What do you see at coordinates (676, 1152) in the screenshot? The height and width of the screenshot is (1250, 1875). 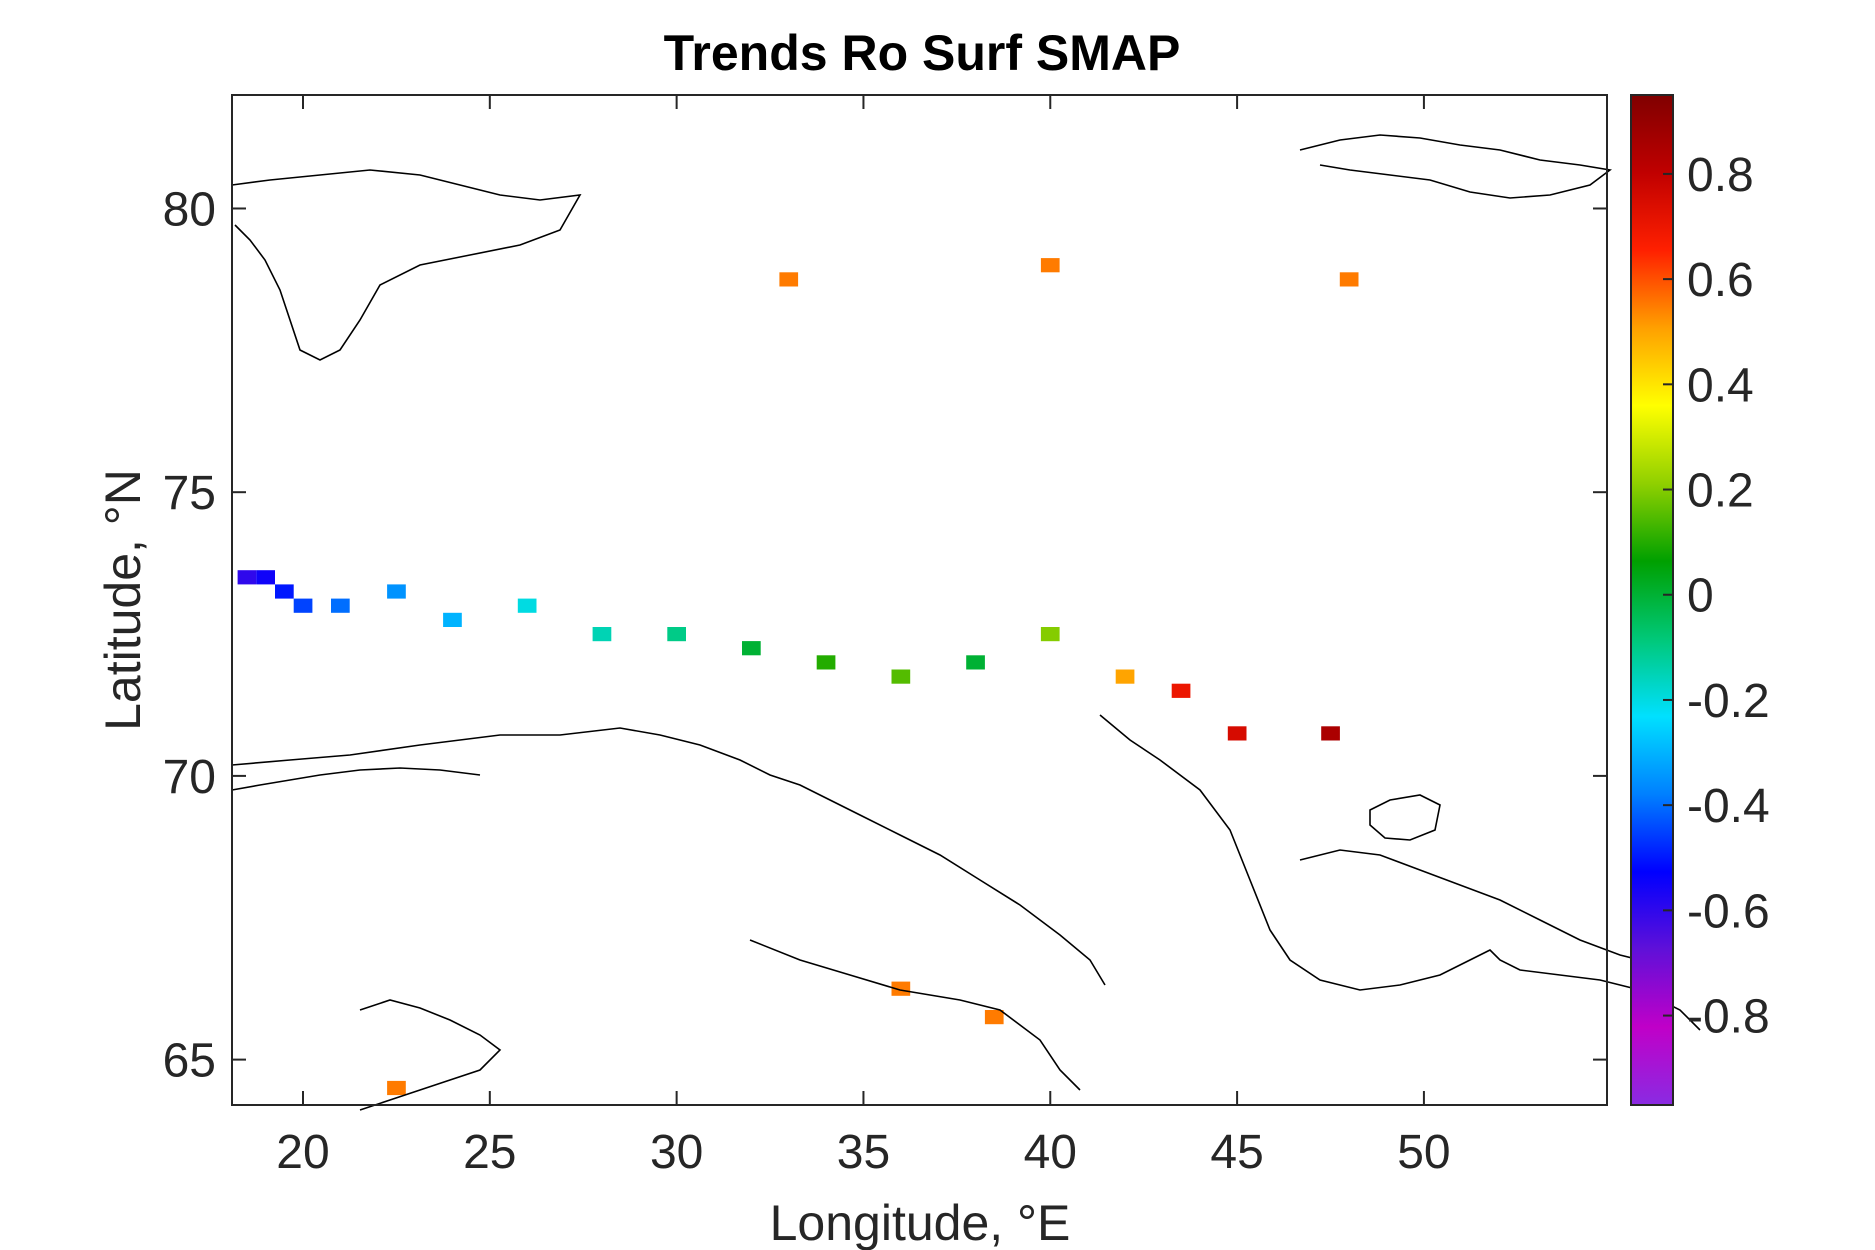 I see `x-tick-label: 30` at bounding box center [676, 1152].